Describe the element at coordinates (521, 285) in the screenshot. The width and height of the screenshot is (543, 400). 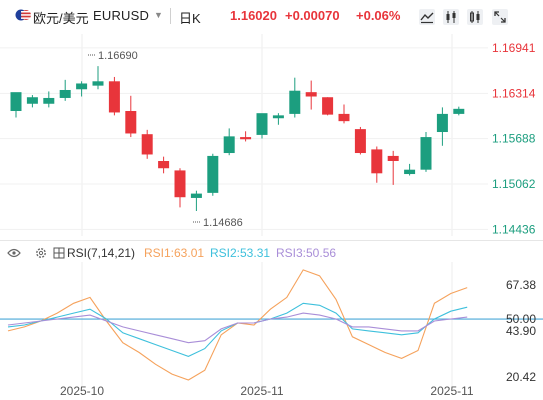
I see `rsi-tick-label: 67.38` at that location.